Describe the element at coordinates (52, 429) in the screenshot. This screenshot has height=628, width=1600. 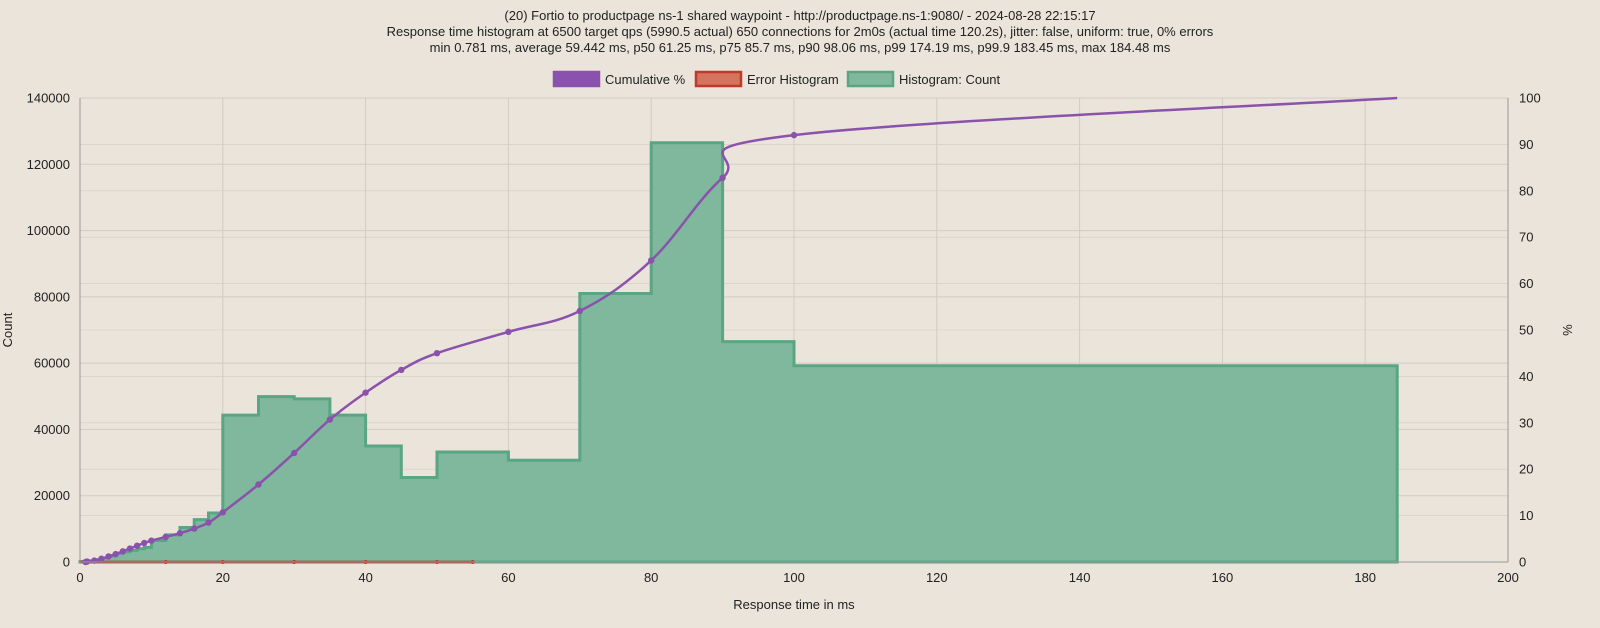
I see `y-tick-label: 40000` at that location.